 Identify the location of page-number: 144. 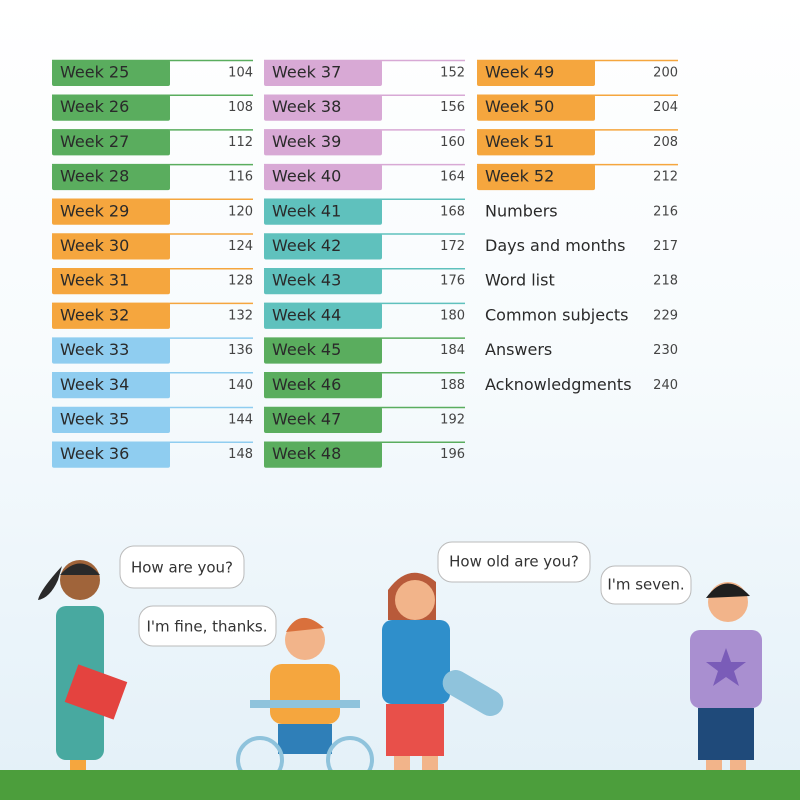
(240, 420).